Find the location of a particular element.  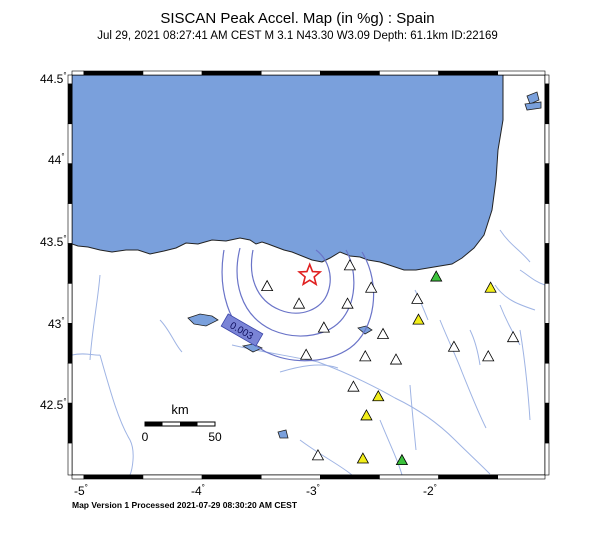

longitude-labels: -5° -4° -3° -2° is located at coordinates (255, 490).